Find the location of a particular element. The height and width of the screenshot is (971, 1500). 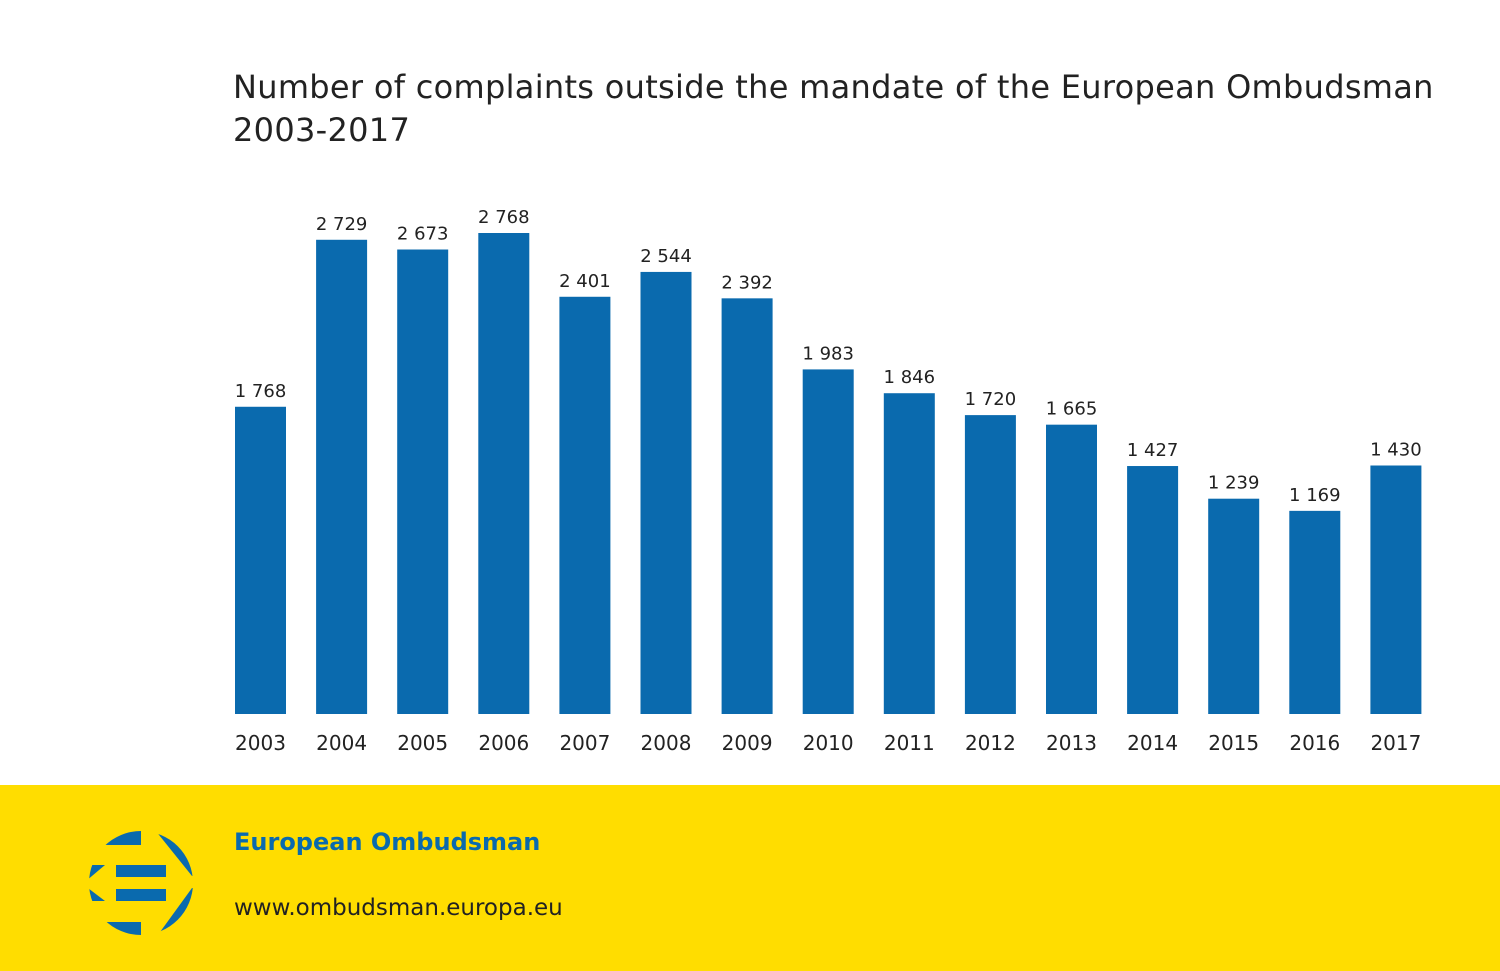

value-label-2010: 1 983 is located at coordinates (828, 353).